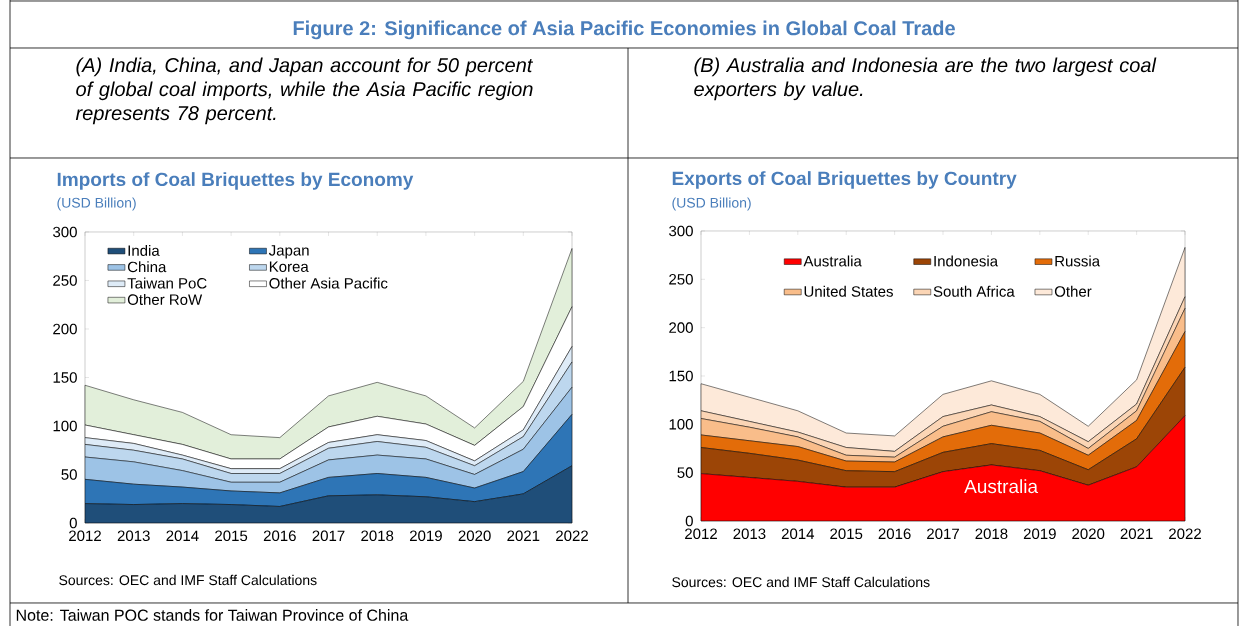 The height and width of the screenshot is (626, 1241). What do you see at coordinates (304, 91) in the screenshot?
I see `text: (A) India, China, and Japan account for 50 percent of global coal imports, while the Asia Pacific region represents 78 percent.` at bounding box center [304, 91].